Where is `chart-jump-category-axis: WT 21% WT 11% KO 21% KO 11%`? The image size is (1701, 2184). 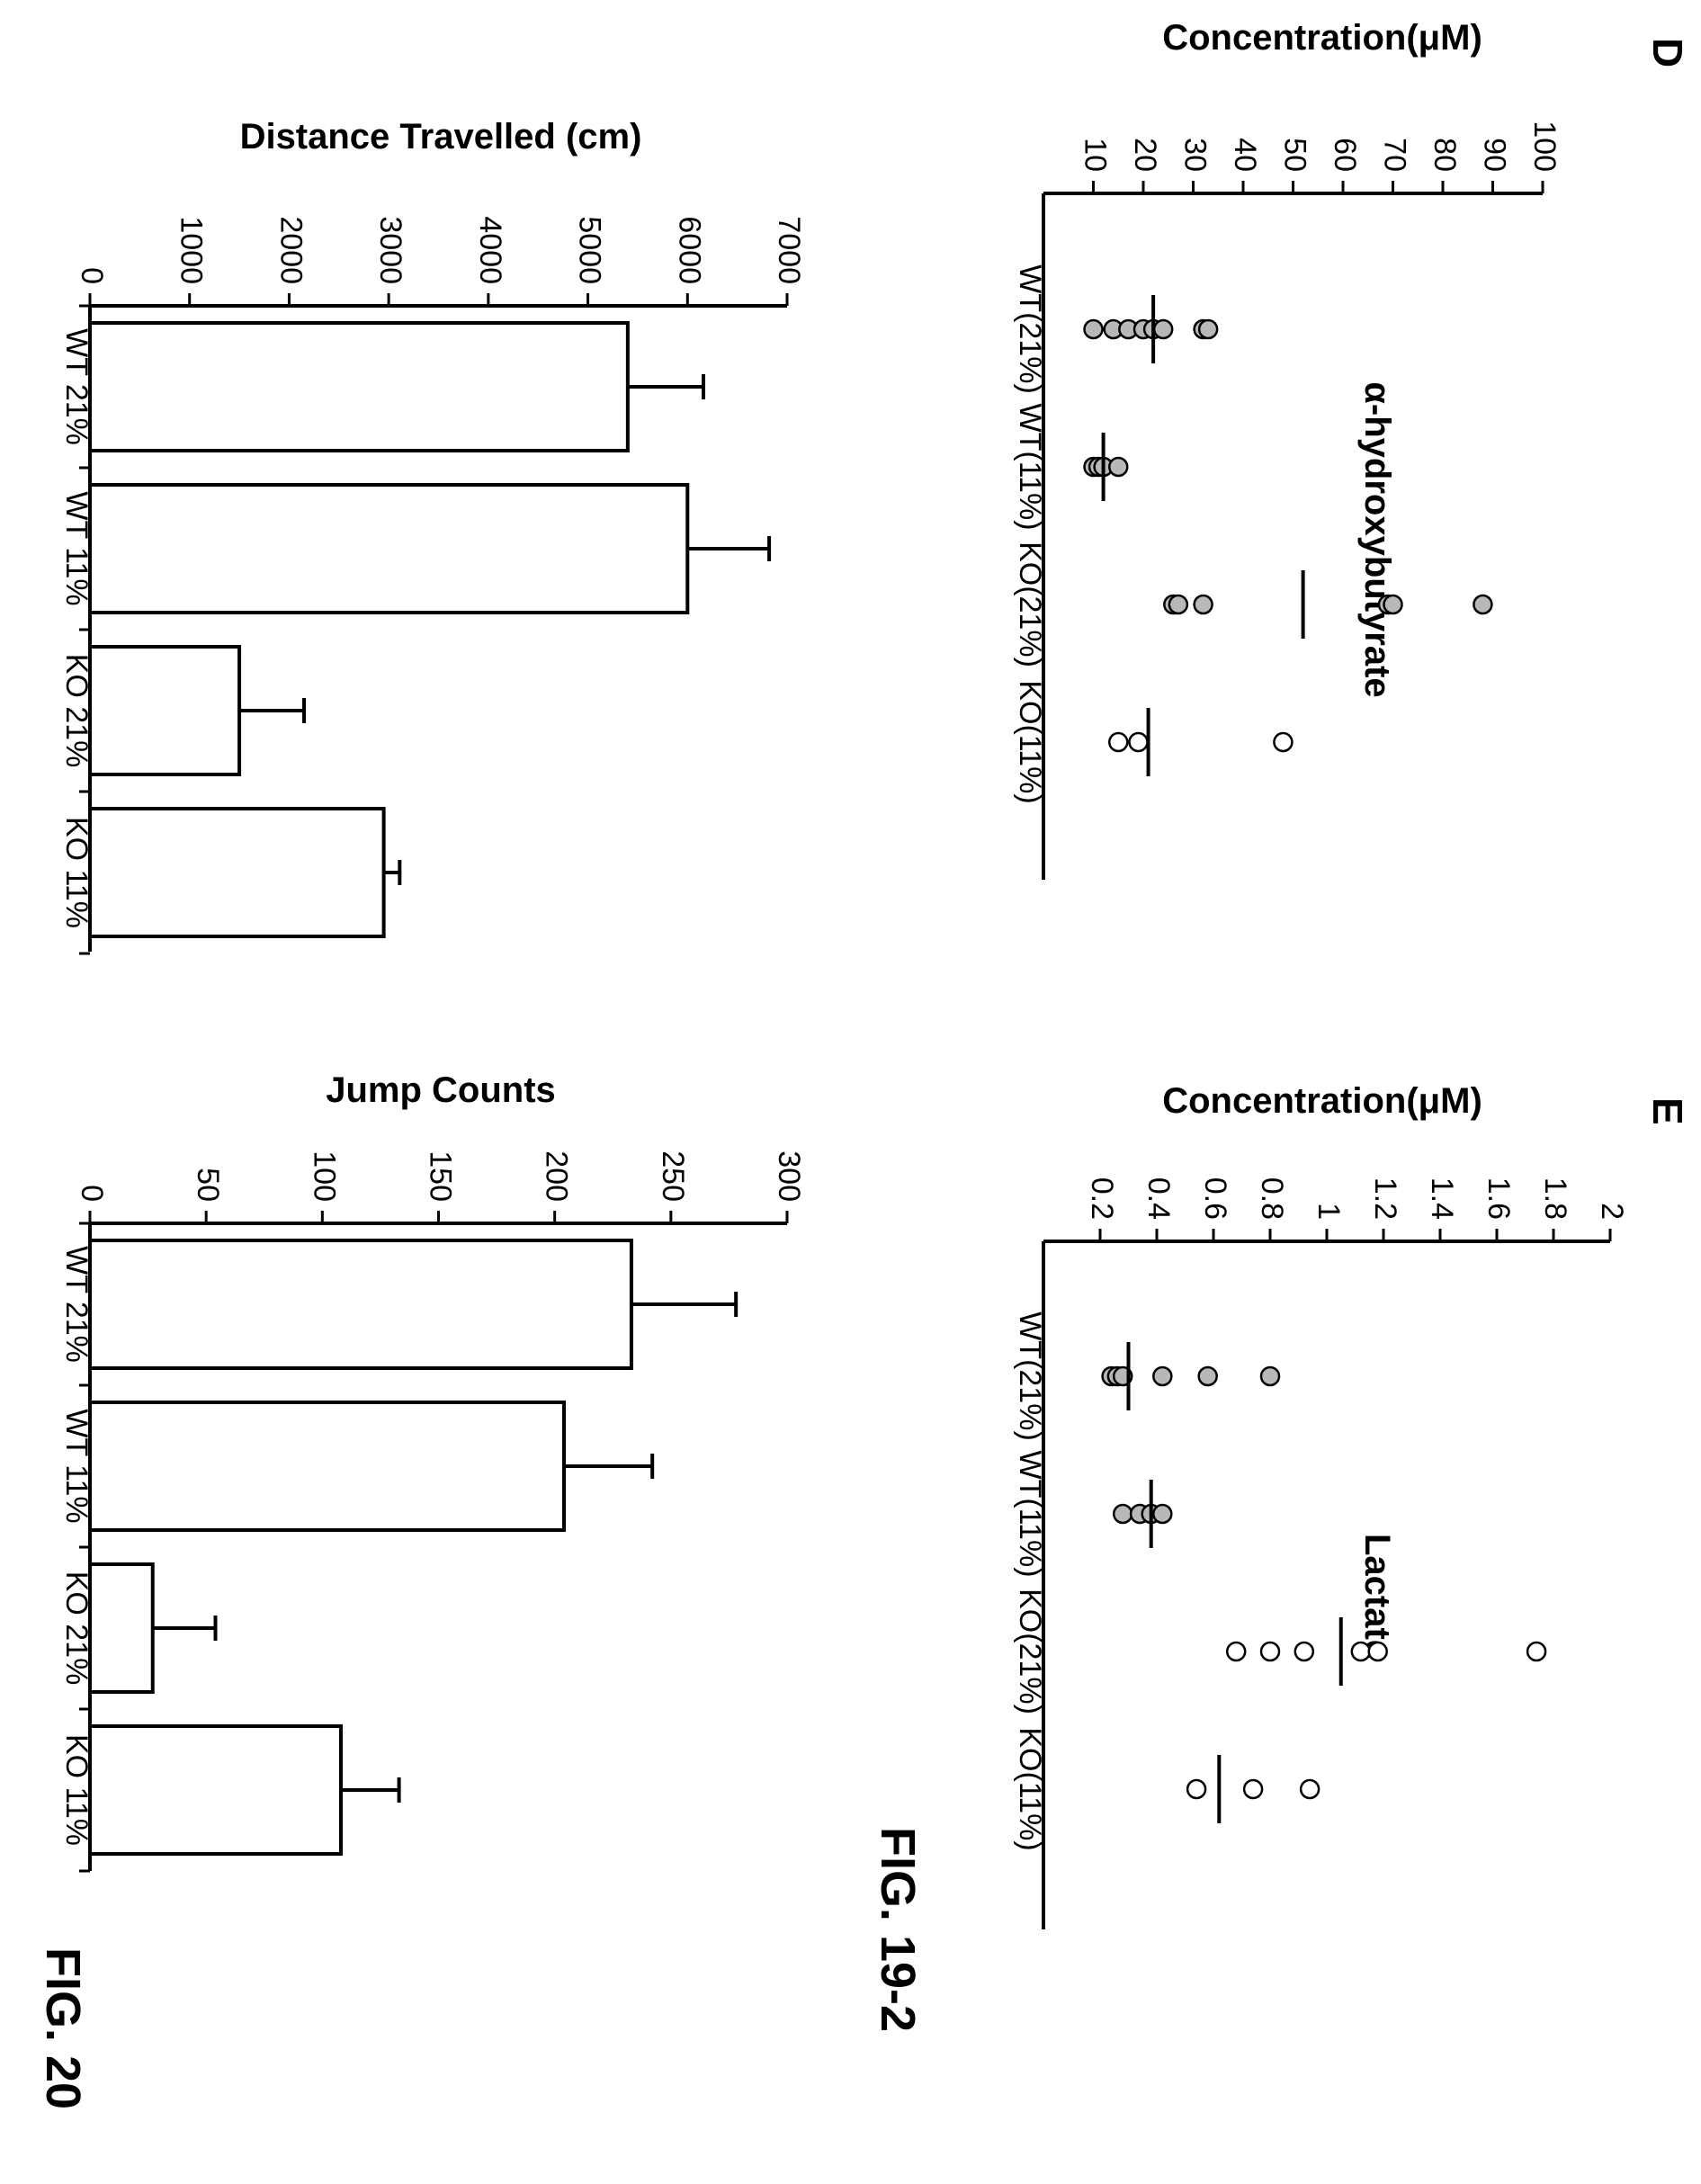
chart-jump-category-axis: WT 21% WT 11% KO 21% KO 11% is located at coordinates (76, 1547).